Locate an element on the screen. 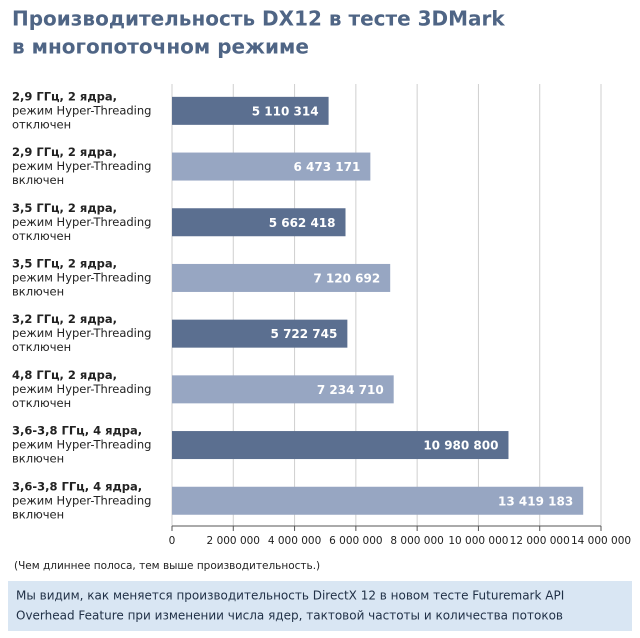 The width and height of the screenshot is (640, 638). value-label: 10 980 800 is located at coordinates (460, 446).